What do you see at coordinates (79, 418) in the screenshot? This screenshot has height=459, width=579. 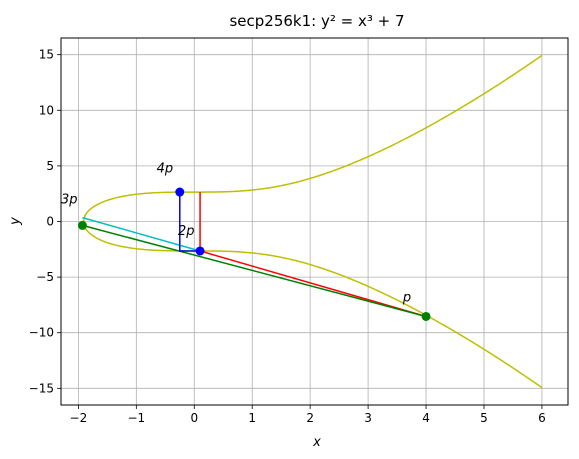 I see `x-tick-label: −2` at bounding box center [79, 418].